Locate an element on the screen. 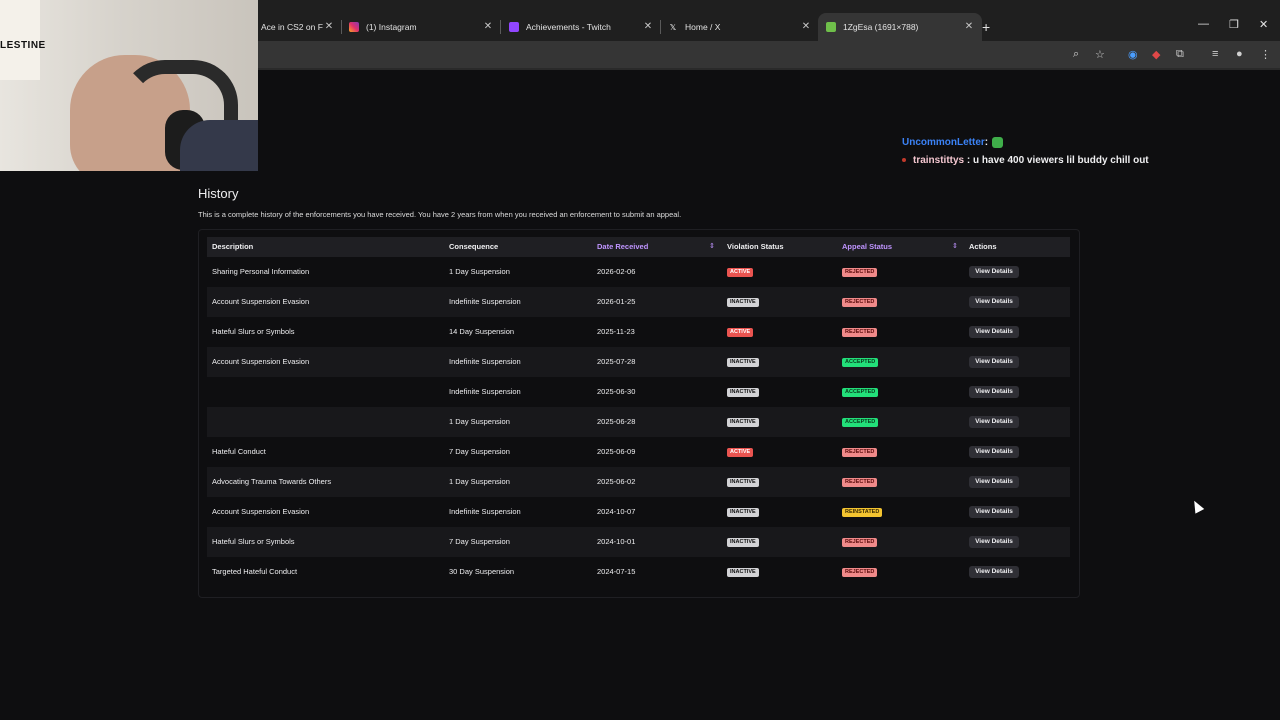  tab-title: Home / X is located at coordinates (703, 27).